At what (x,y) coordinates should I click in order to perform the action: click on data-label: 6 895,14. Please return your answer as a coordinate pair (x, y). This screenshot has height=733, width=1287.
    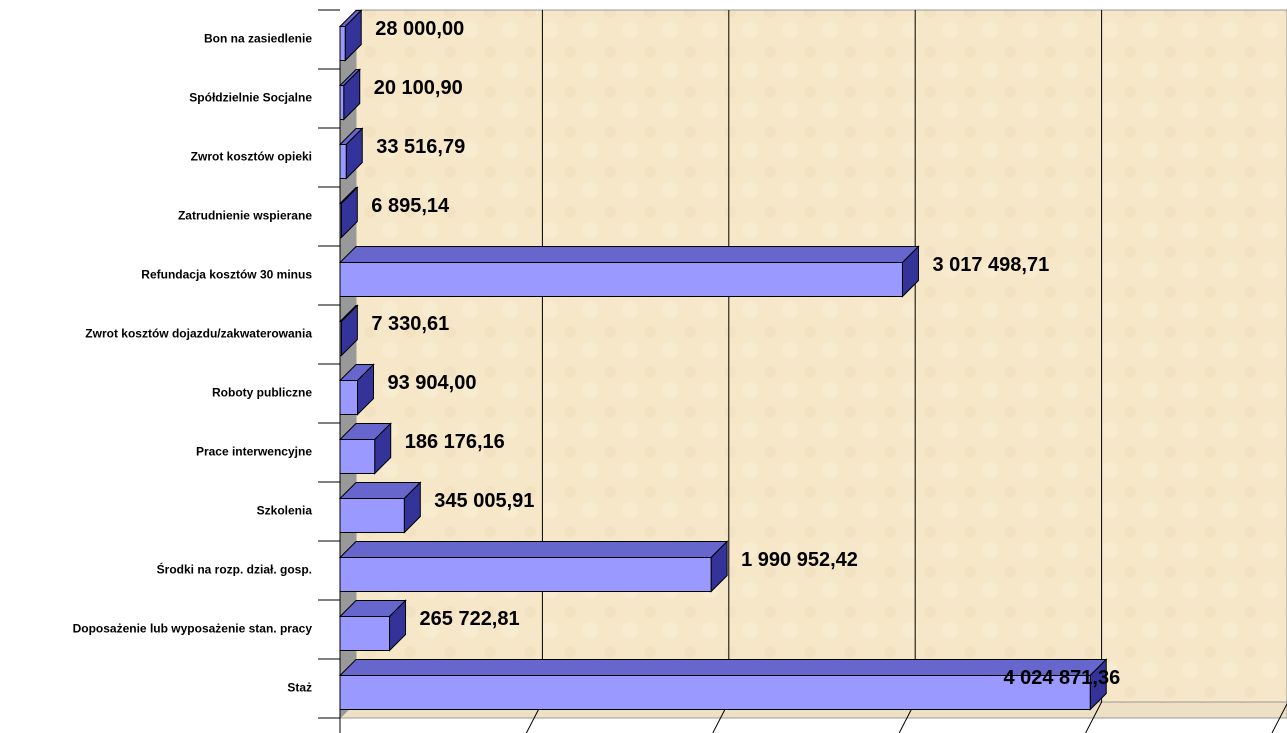
    Looking at the image, I should click on (410, 206).